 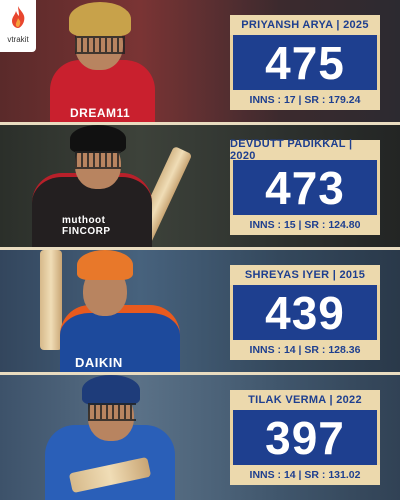 I want to click on jersey-sponsor: DAIKIN, so click(x=99, y=362).